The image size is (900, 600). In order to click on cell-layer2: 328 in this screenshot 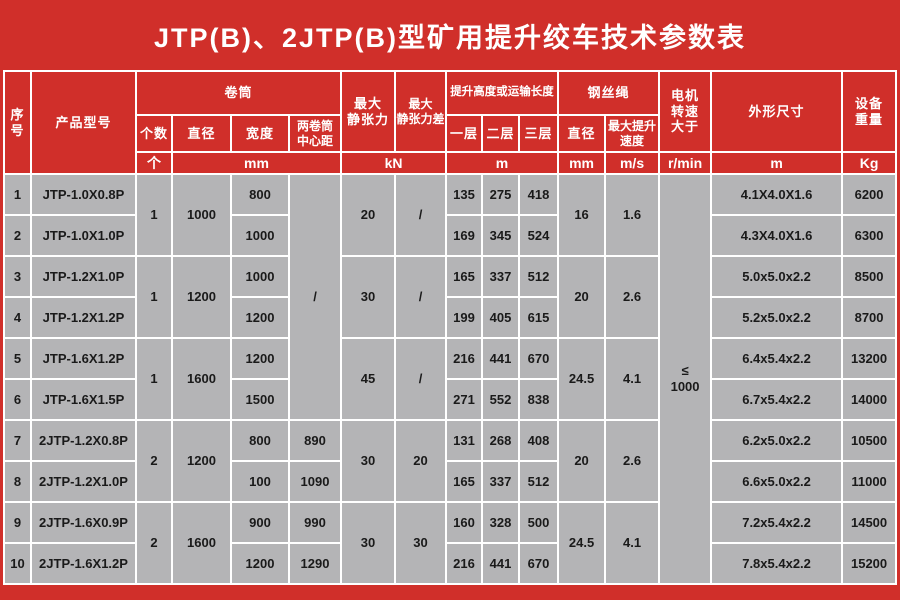, I will do `click(501, 522)`.